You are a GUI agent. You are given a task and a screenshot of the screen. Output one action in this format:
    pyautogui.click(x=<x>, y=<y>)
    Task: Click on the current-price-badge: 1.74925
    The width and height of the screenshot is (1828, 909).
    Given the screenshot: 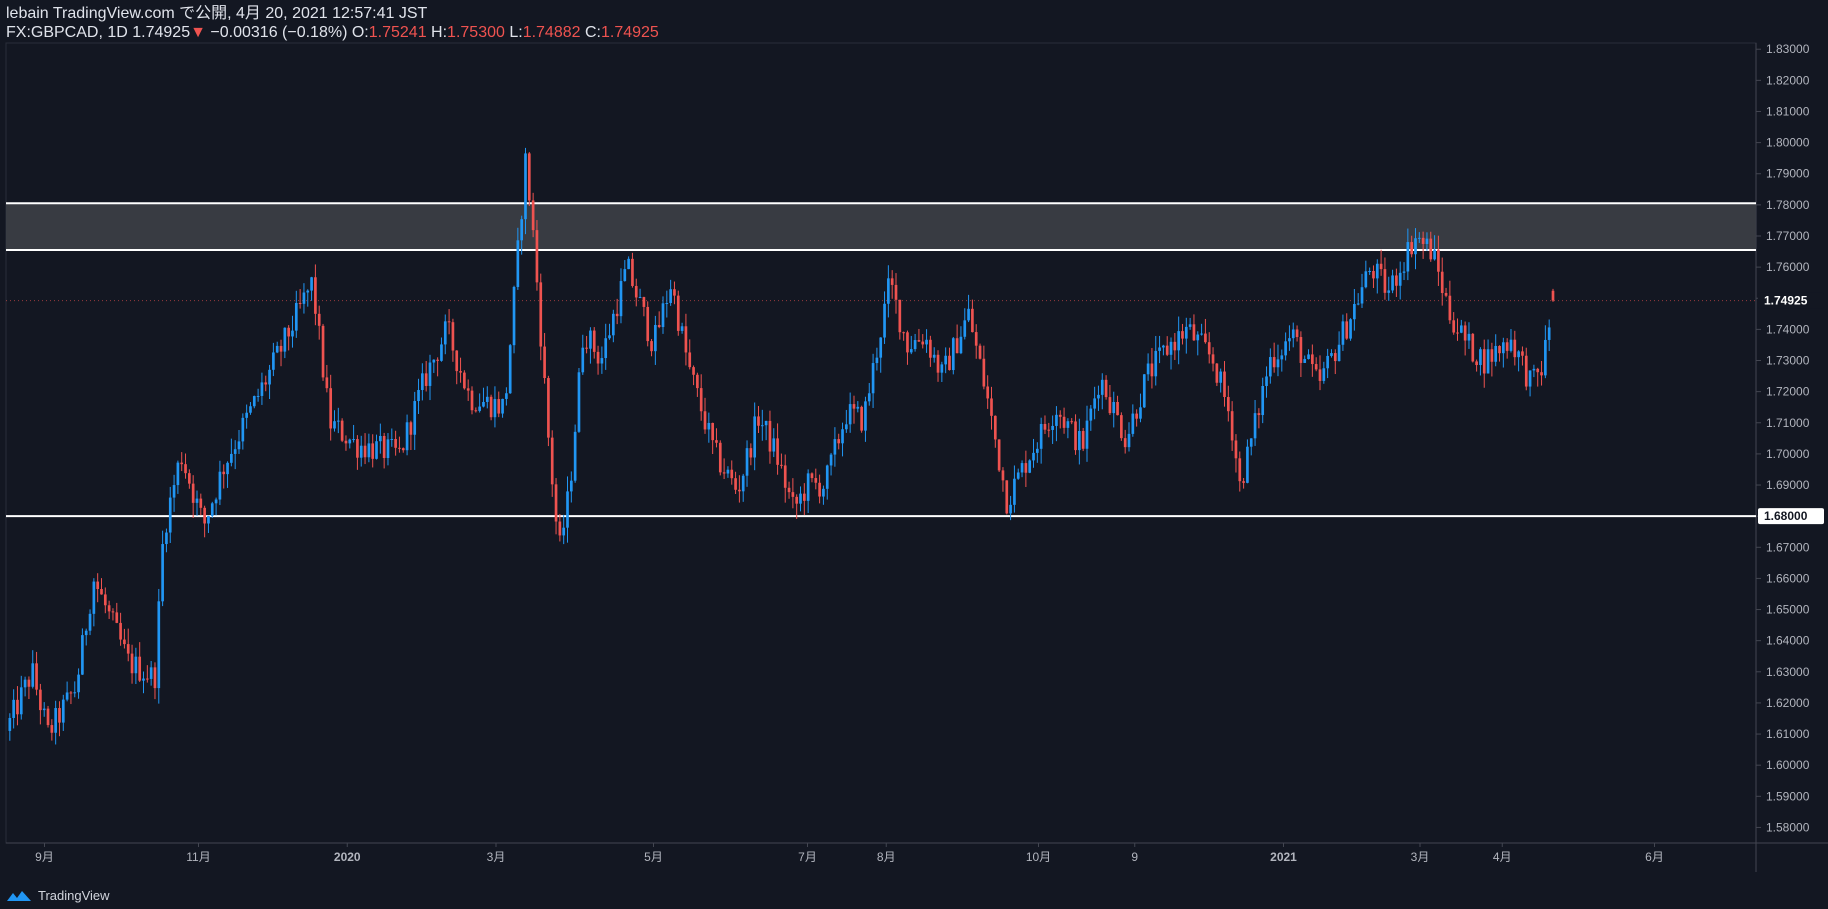 What is the action you would take?
    pyautogui.click(x=1786, y=301)
    